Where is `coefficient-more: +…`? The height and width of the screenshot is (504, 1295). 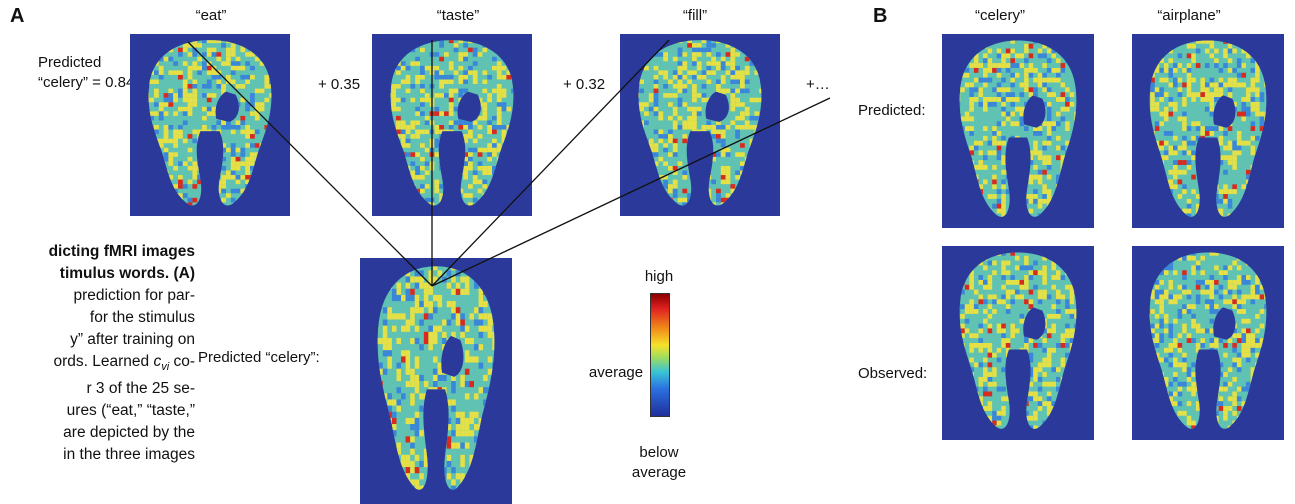 coefficient-more: +… is located at coordinates (818, 84).